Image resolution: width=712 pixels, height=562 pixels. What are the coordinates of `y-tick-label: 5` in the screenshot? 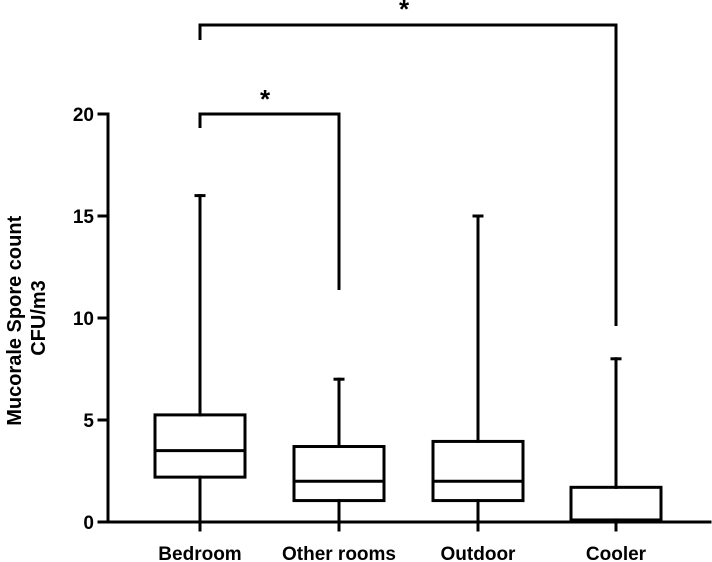 It's located at (88, 421).